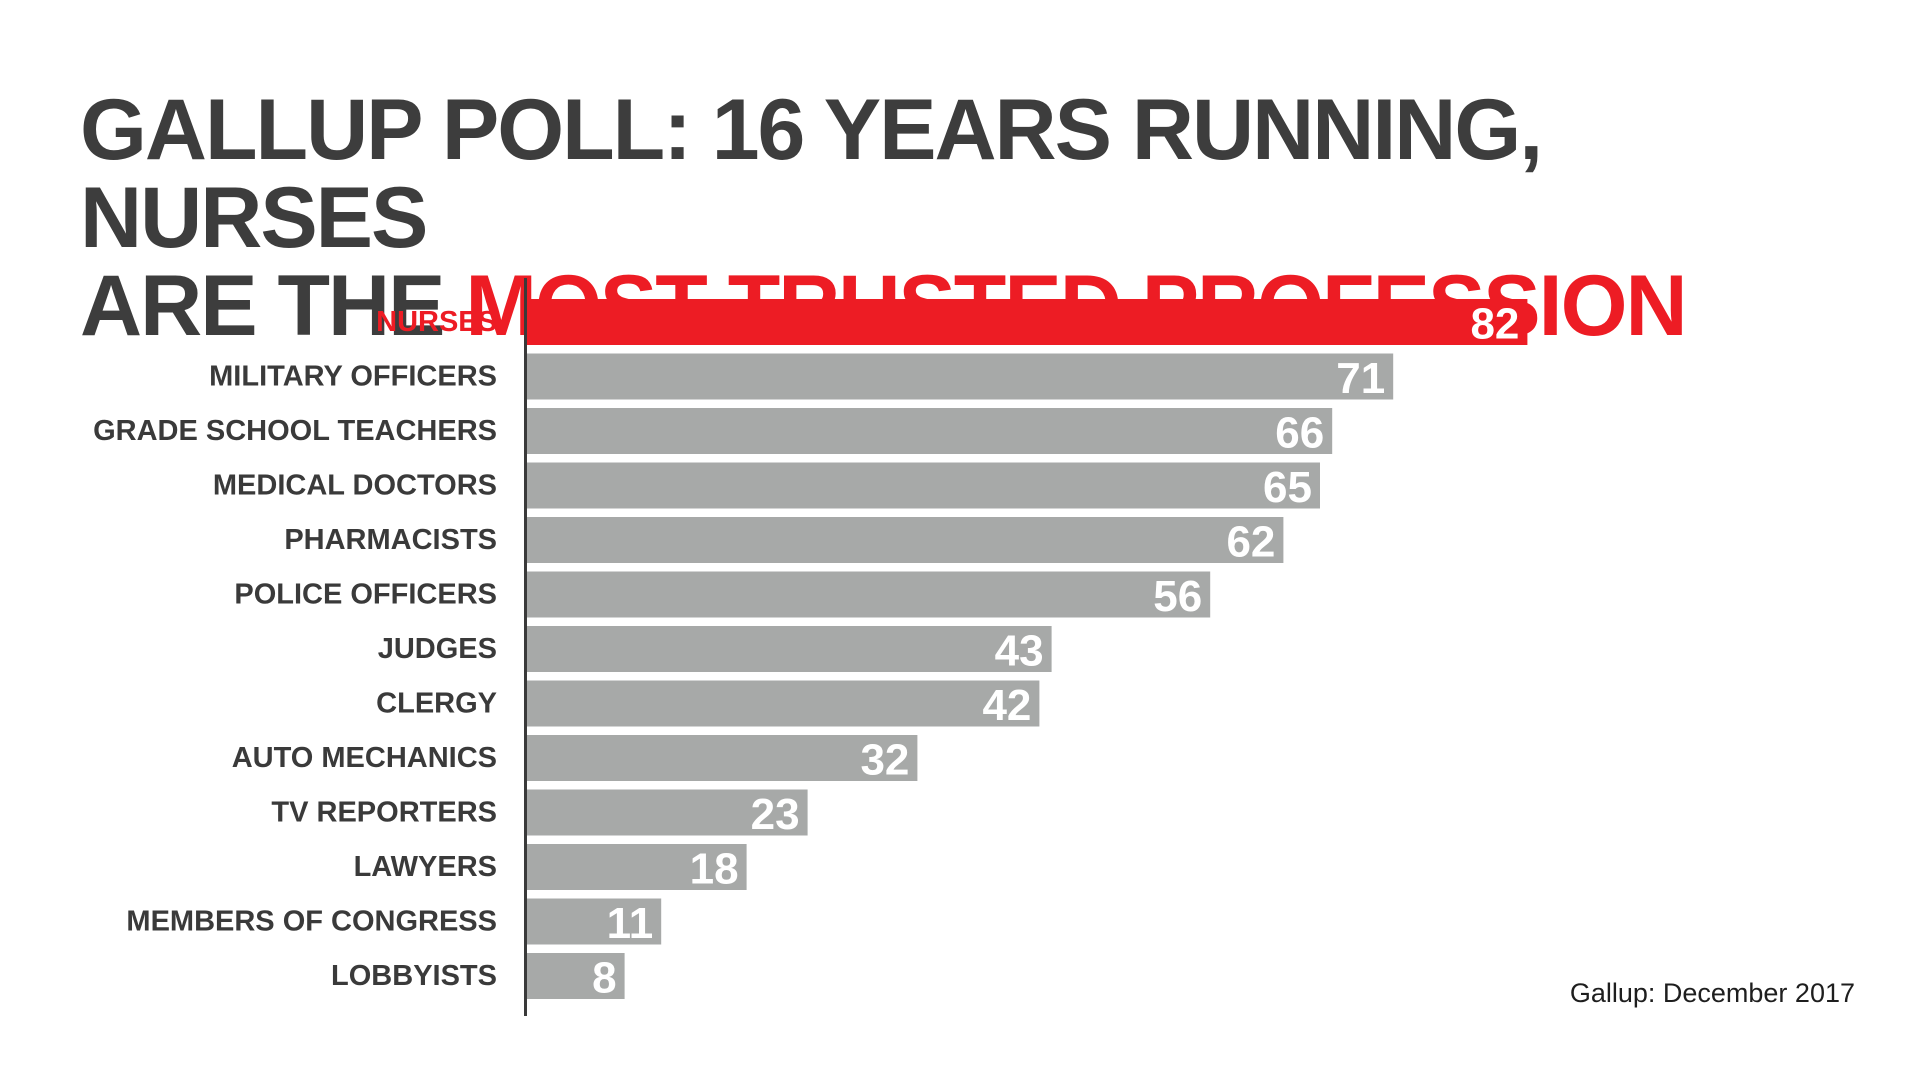  What do you see at coordinates (295, 431) in the screenshot?
I see `category-label-grade-school-teachers: GRADE SCHOOL TEACHERS` at bounding box center [295, 431].